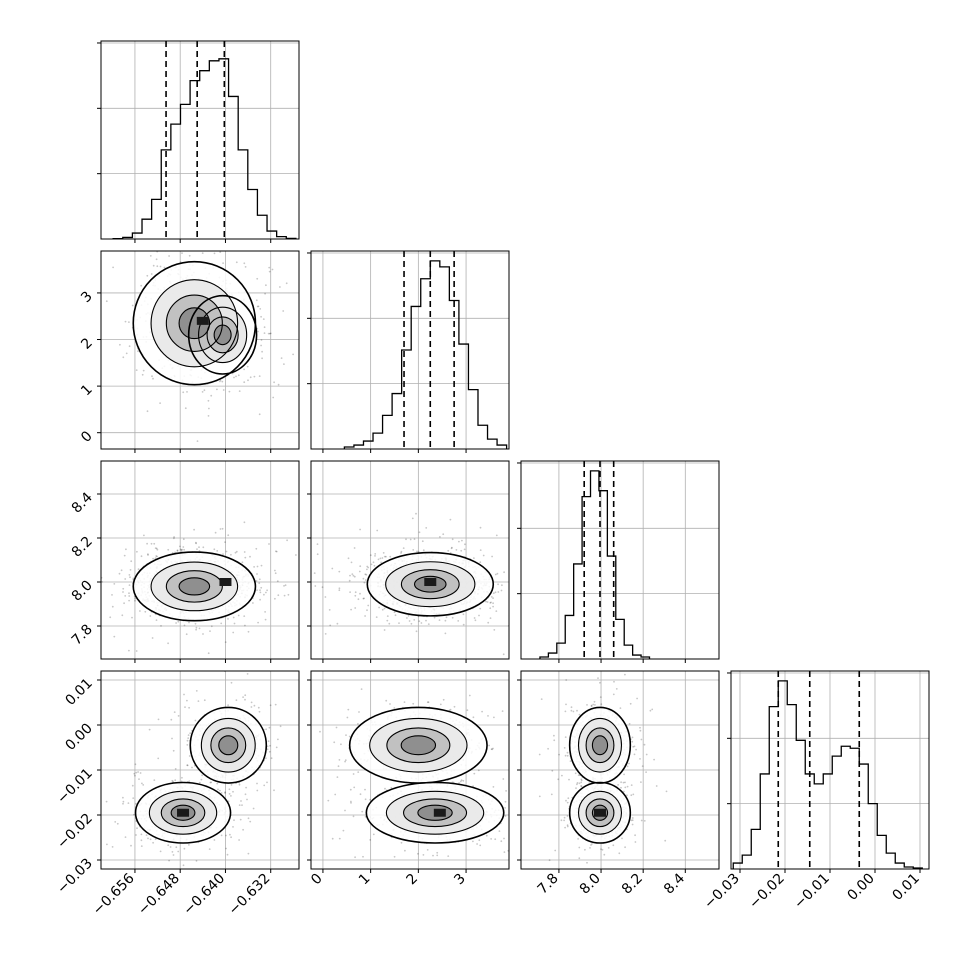 Image resolution: width=970 pixels, height=970 pixels. Describe the element at coordinates (425, 354) in the screenshot. I see `histogram-step` at that location.